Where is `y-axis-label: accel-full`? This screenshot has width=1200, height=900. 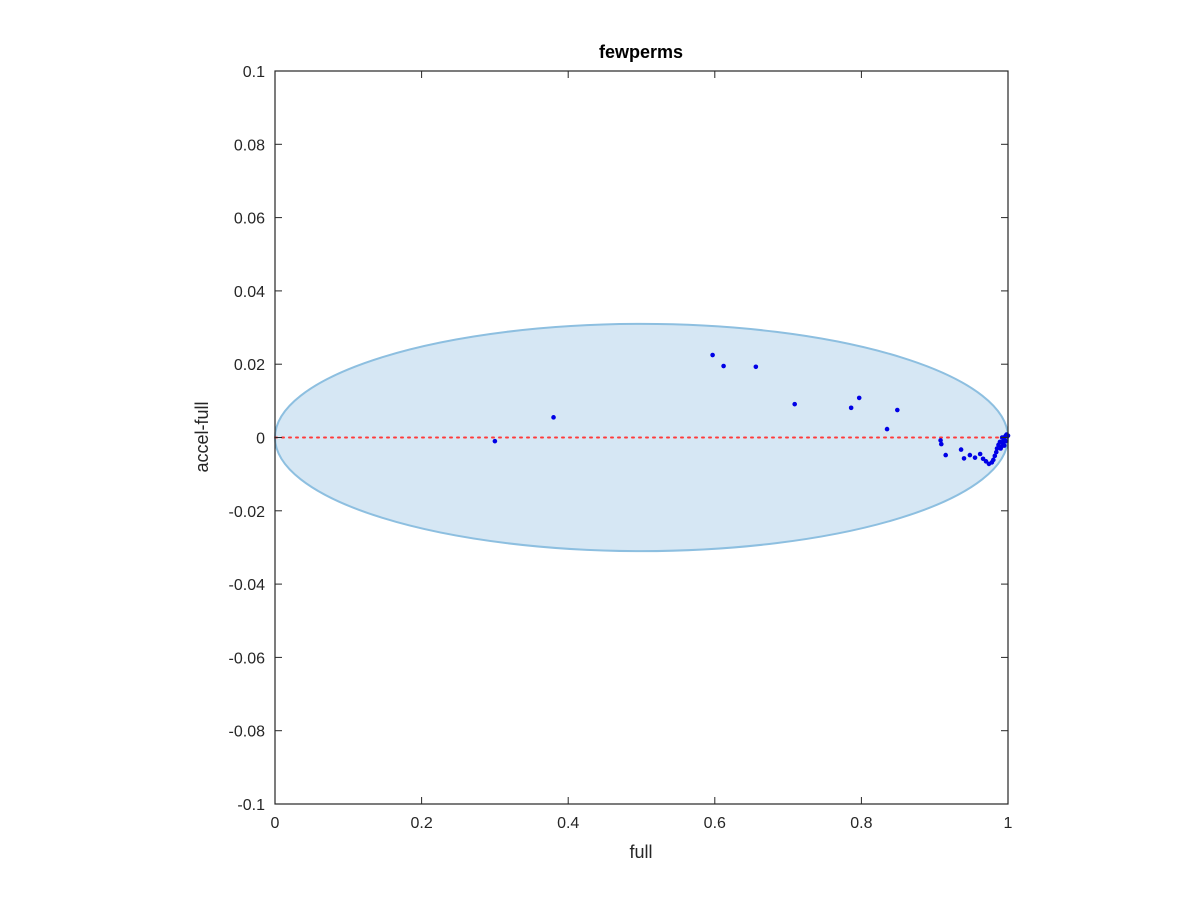 y-axis-label: accel-full is located at coordinates (202, 436).